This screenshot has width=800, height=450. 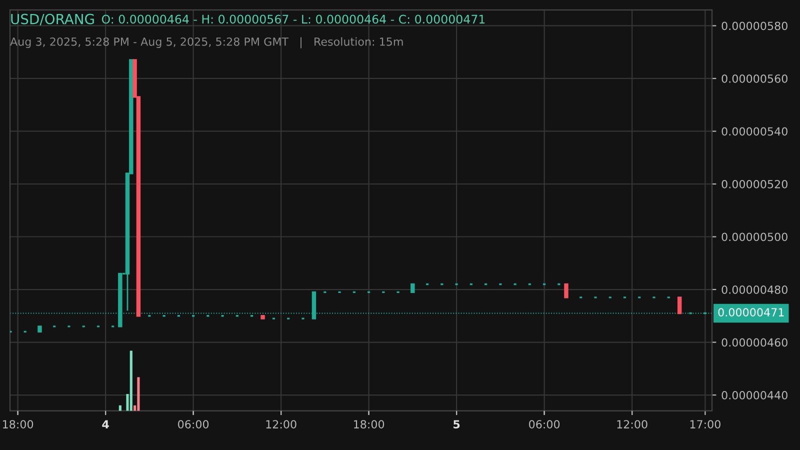 I want to click on x-tick-label: 4, so click(x=105, y=424).